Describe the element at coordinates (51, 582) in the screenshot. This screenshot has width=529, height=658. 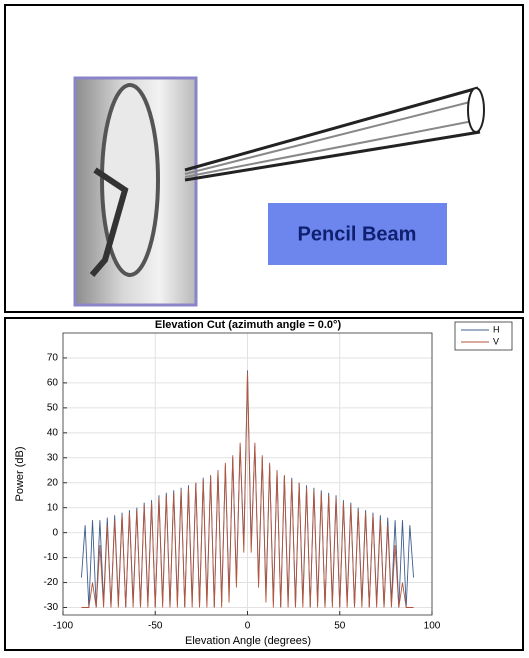
I see `y-tick-label: -20` at that location.